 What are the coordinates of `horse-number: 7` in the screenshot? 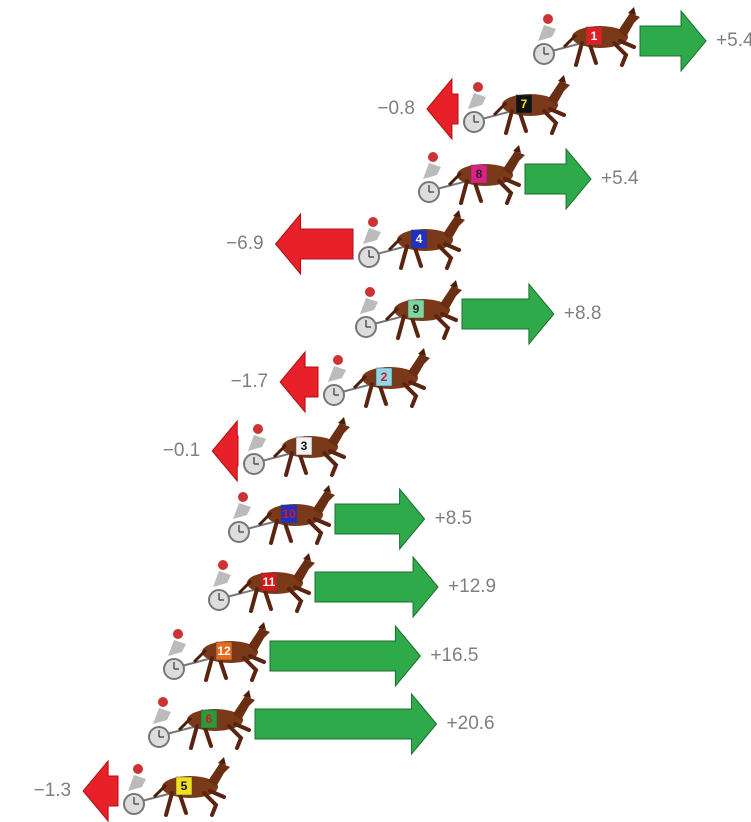 It's located at (524, 104).